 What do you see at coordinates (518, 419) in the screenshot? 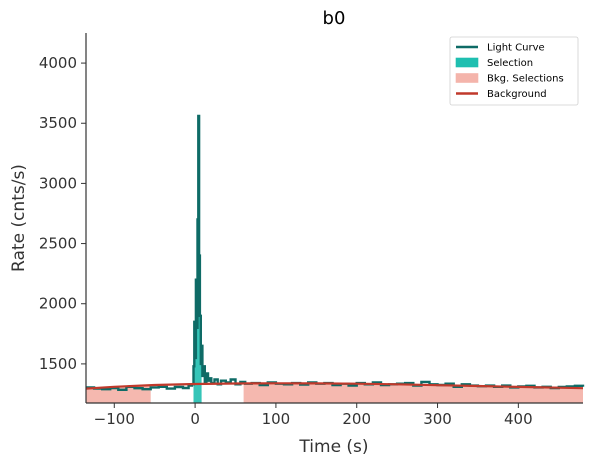
I see `x-tick-label: 400` at bounding box center [518, 419].